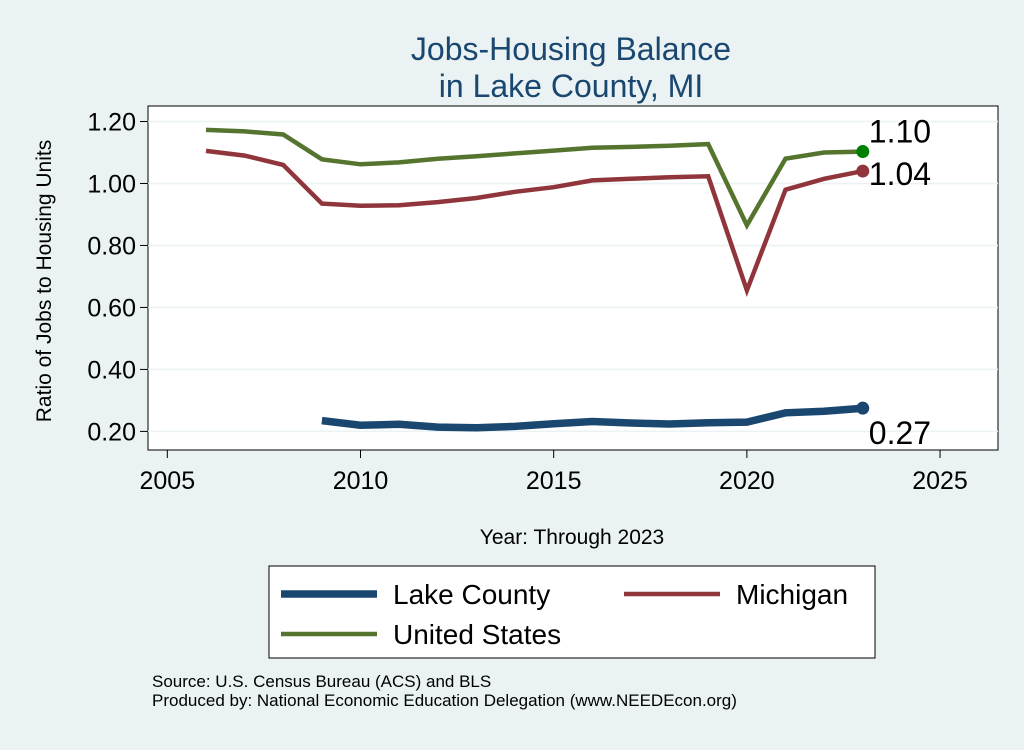 Image resolution: width=1024 pixels, height=750 pixels. Describe the element at coordinates (900, 174) in the screenshot. I see `end-label-michigan: 1.04` at that location.